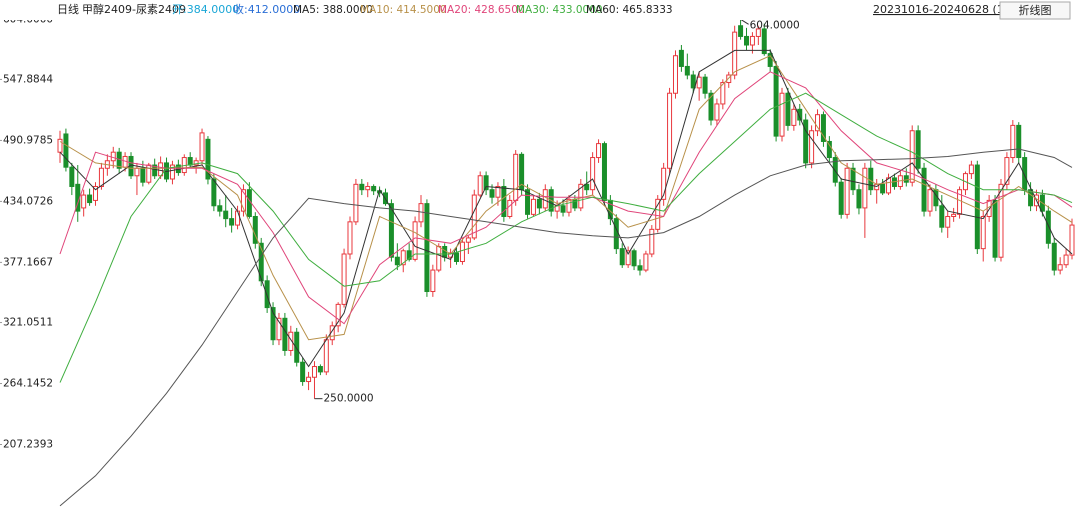  I want to click on header-bg, so click(540, 10).